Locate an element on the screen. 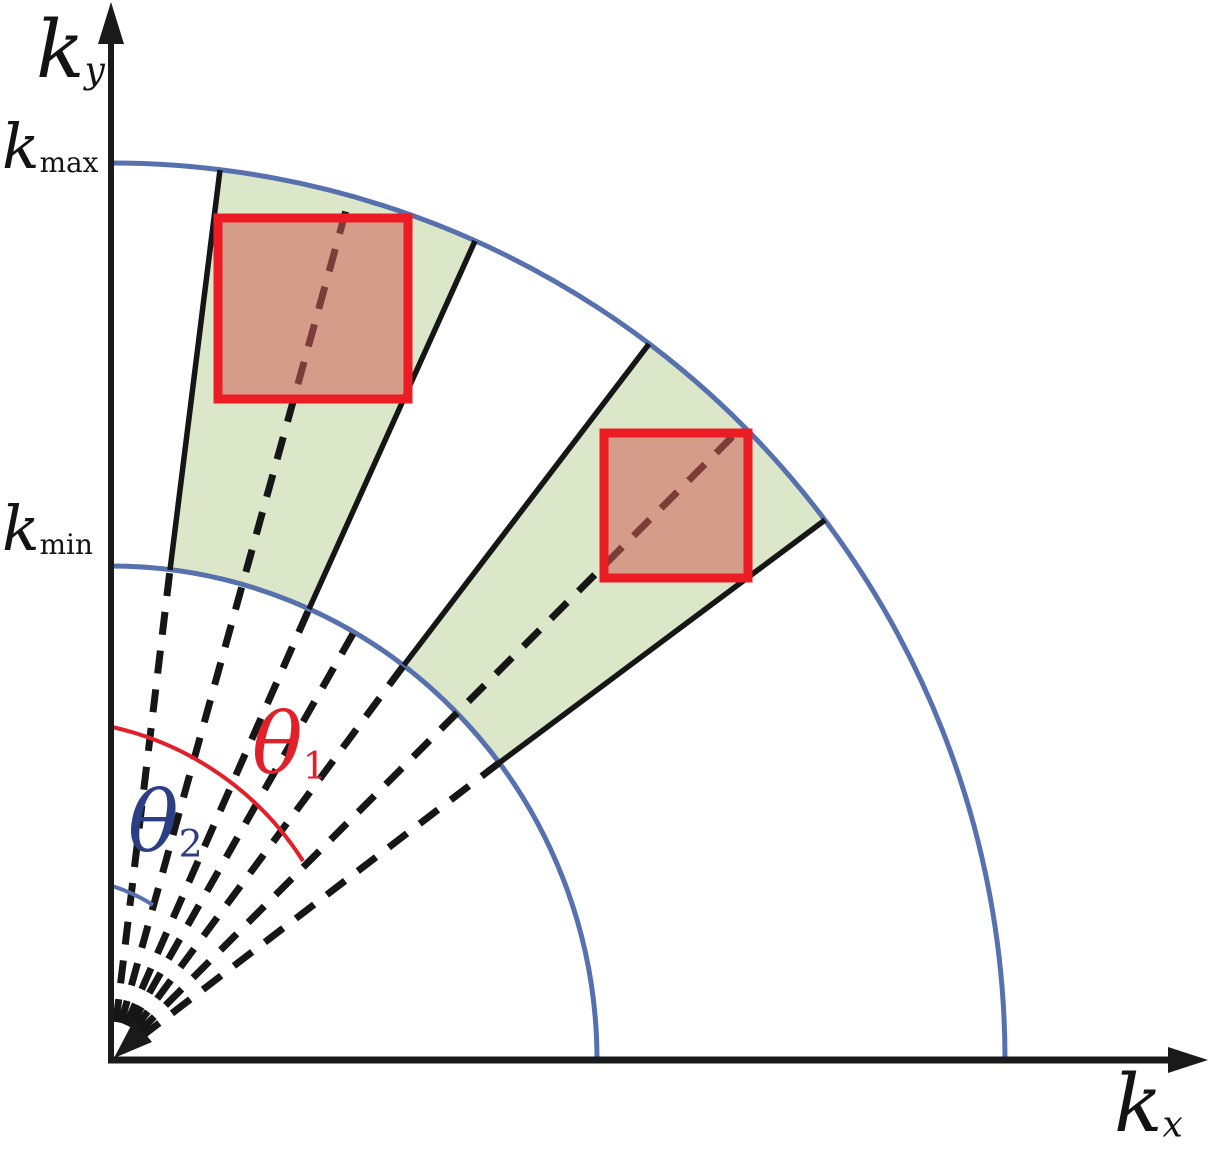 The height and width of the screenshot is (1150, 1212). kmin-label-sub: min is located at coordinates (66, 545).